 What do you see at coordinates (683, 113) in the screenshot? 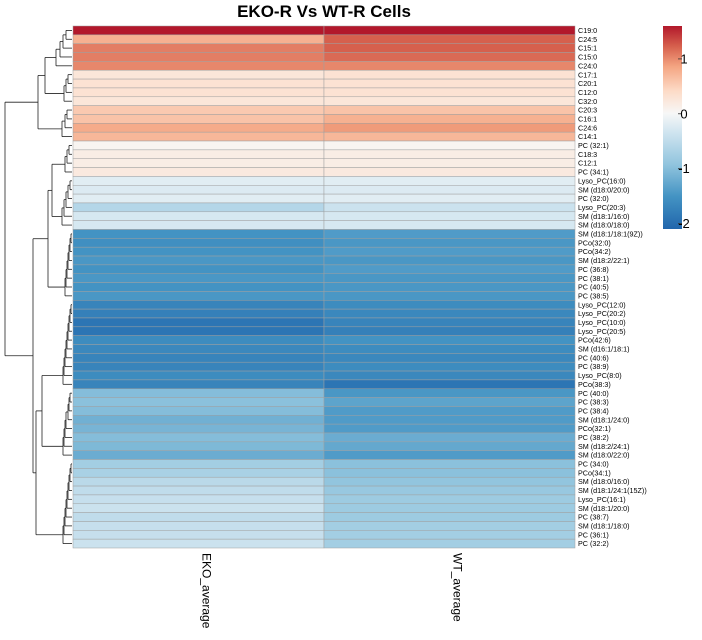
I see `colorbar-tick-label: 0` at bounding box center [683, 113].